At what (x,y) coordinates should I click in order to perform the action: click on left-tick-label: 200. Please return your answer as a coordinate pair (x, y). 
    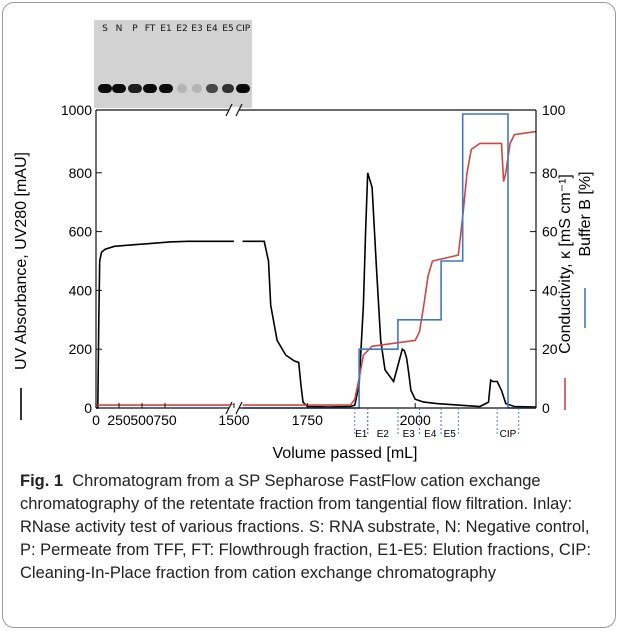
    Looking at the image, I should click on (81, 349).